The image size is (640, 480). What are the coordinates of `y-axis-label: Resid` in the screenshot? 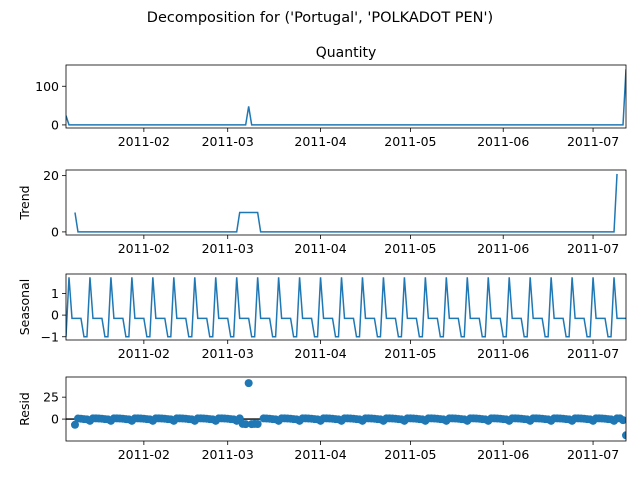 It's located at (24, 409).